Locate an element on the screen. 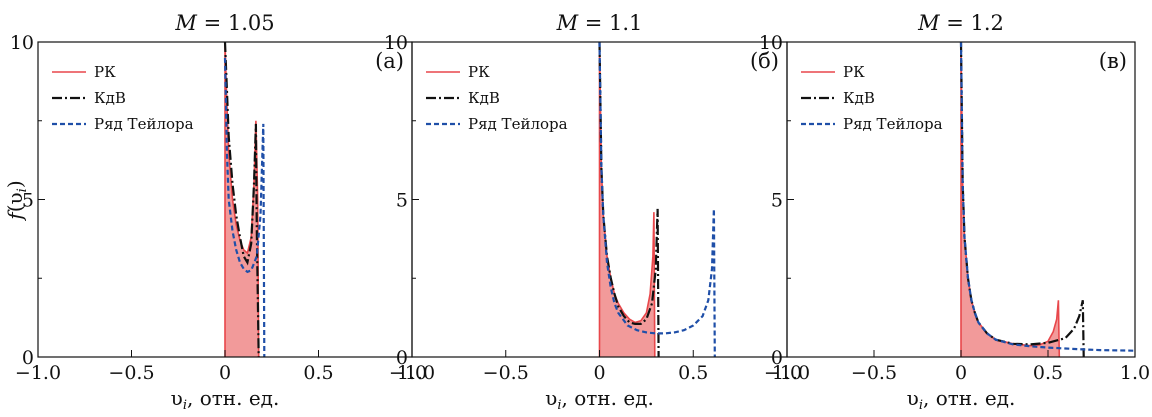  y-axis-title: f(υi) is located at coordinates (16, 200).